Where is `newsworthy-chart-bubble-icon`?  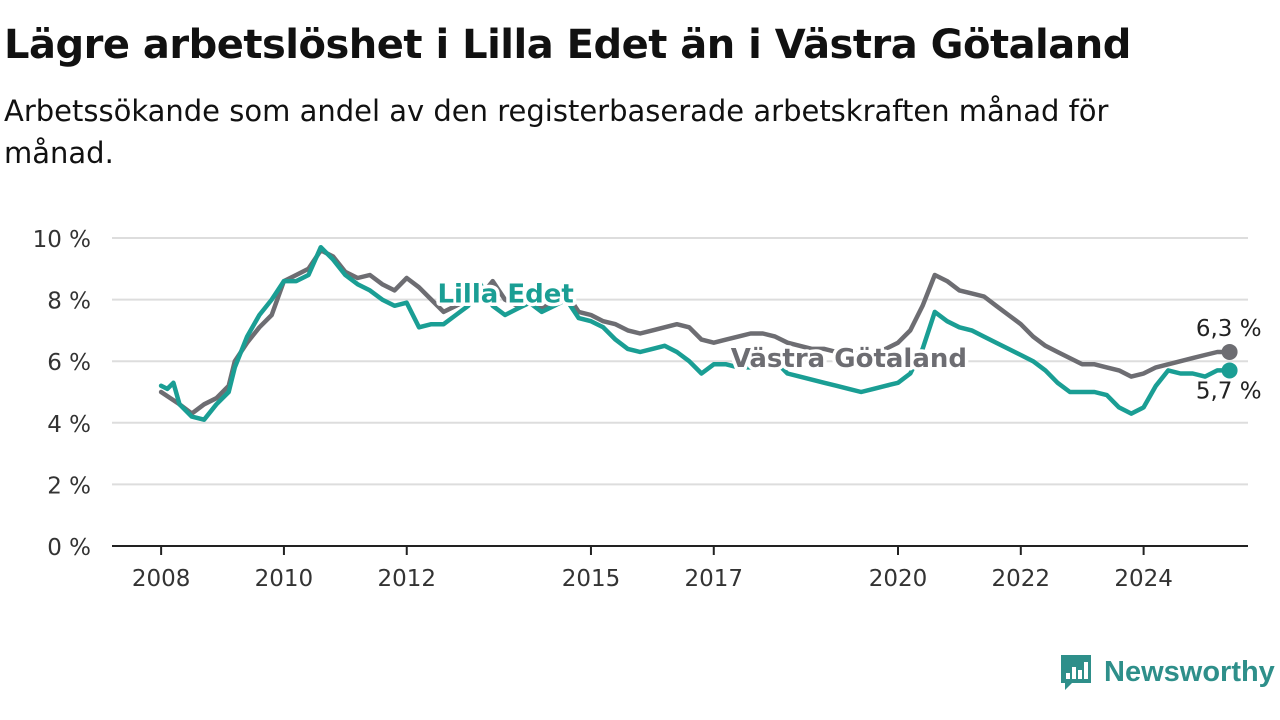
newsworthy-chart-bubble-icon is located at coordinates (1076, 672).